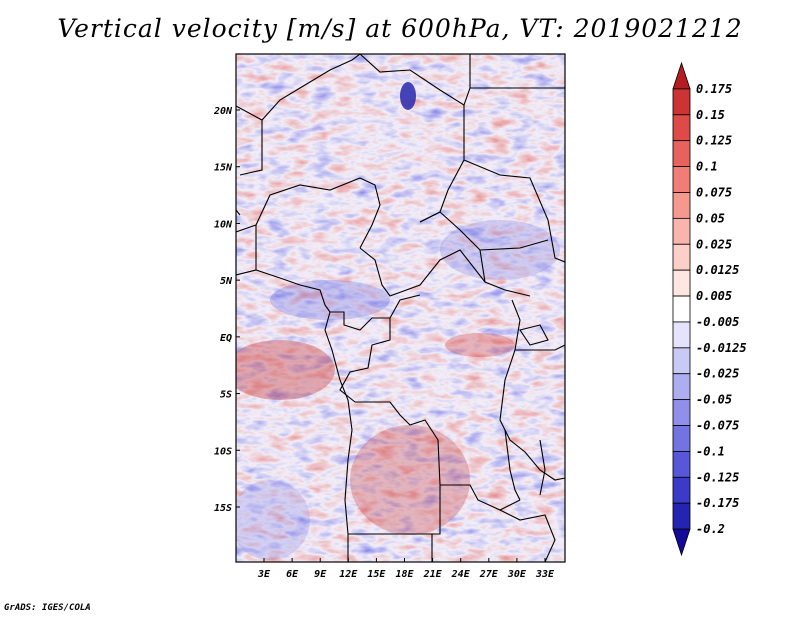  Describe the element at coordinates (433, 574) in the screenshot. I see `x-tick-label: 21E` at that location.